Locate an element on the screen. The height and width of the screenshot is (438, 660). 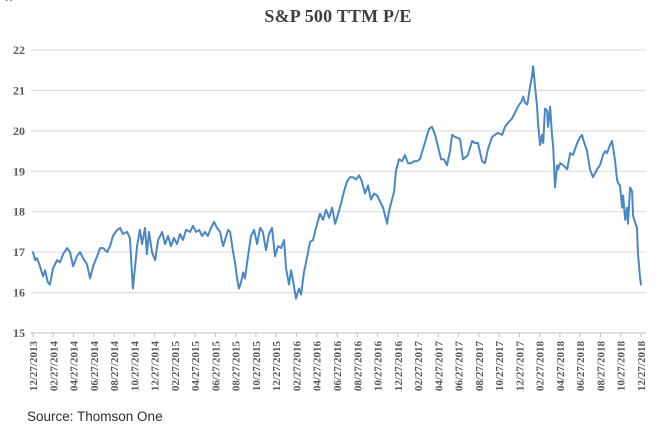
x-tick-label: 08/27/2015 is located at coordinates (237, 366).